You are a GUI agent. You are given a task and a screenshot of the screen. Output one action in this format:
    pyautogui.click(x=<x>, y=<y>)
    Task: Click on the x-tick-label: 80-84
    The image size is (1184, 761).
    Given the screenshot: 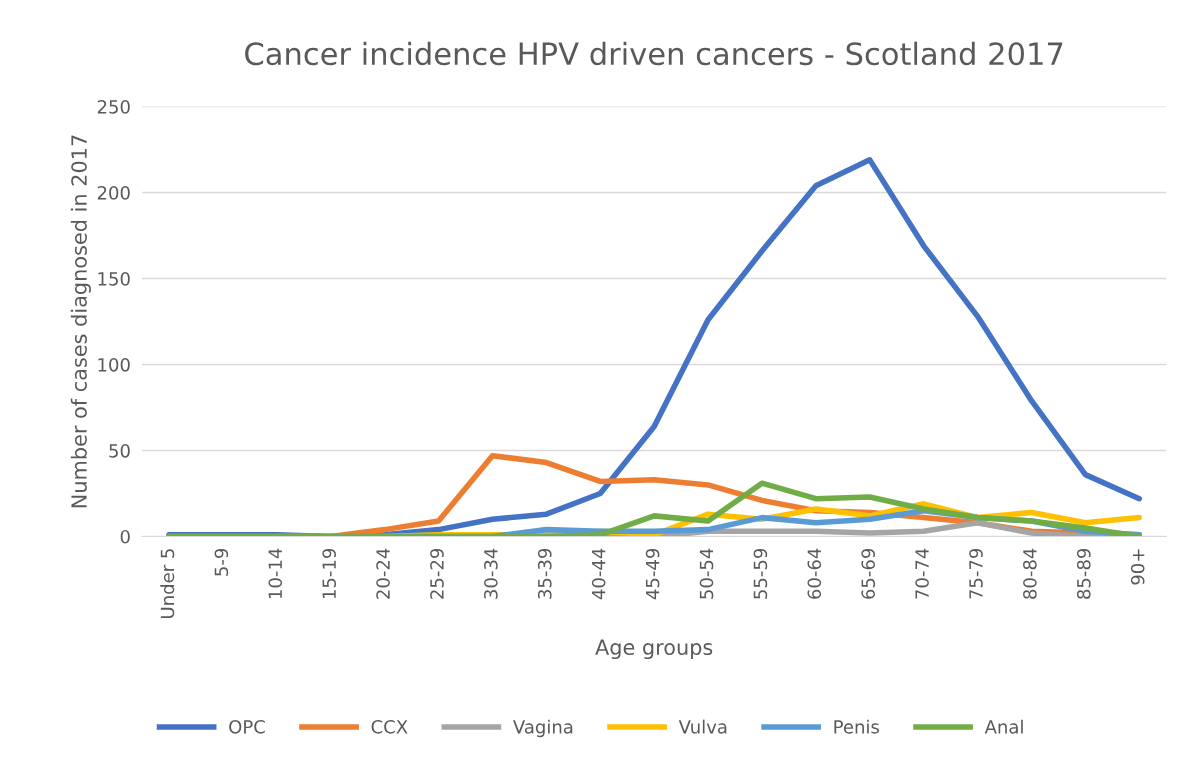 What is the action you would take?
    pyautogui.click(x=1030, y=573)
    